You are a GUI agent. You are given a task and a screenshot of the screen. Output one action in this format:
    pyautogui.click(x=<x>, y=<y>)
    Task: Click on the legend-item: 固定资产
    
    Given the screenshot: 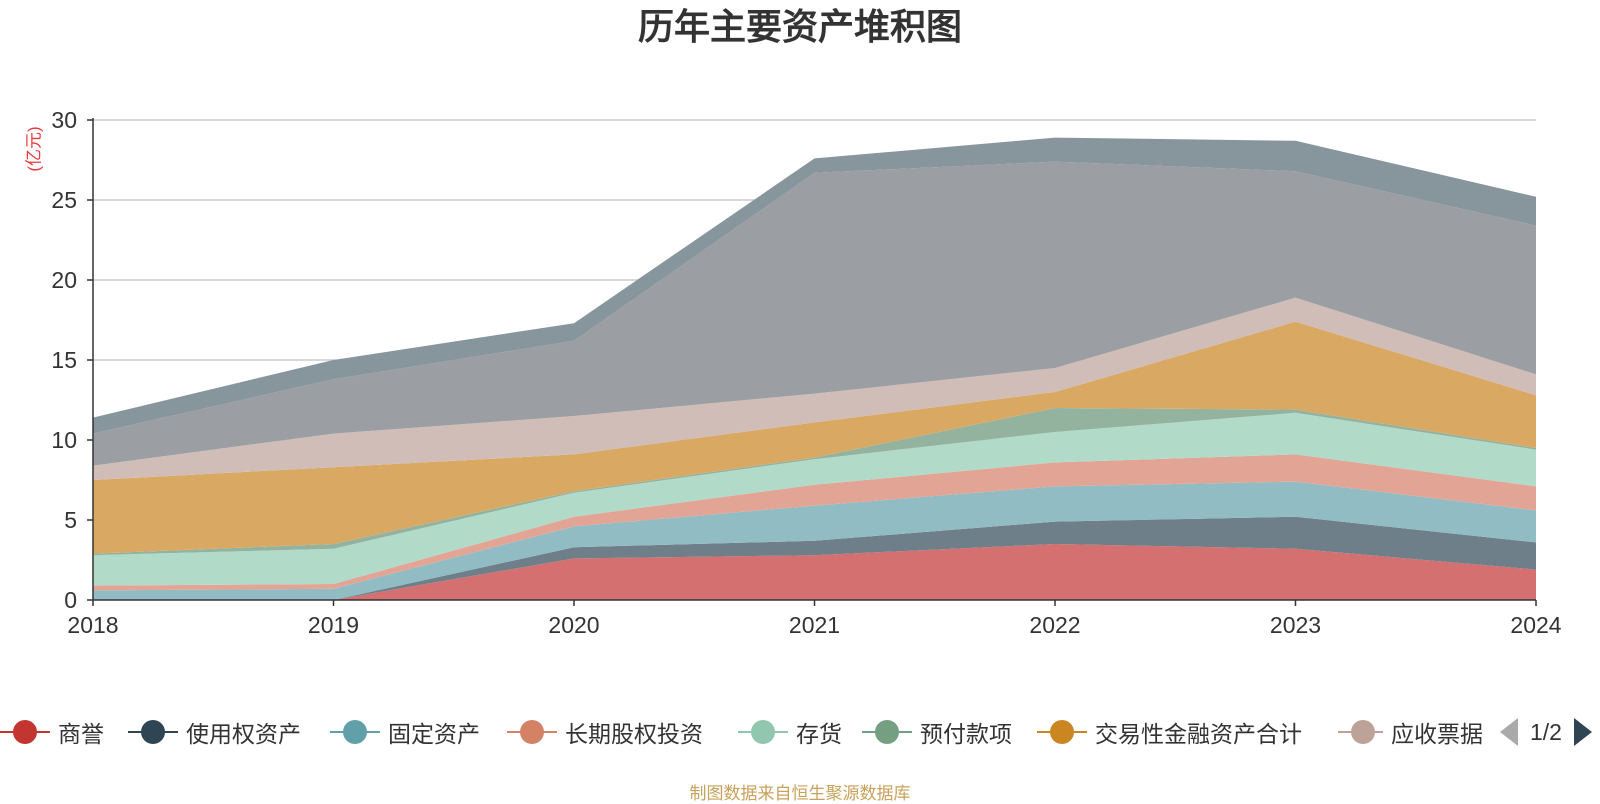 What is the action you would take?
    pyautogui.click(x=405, y=732)
    